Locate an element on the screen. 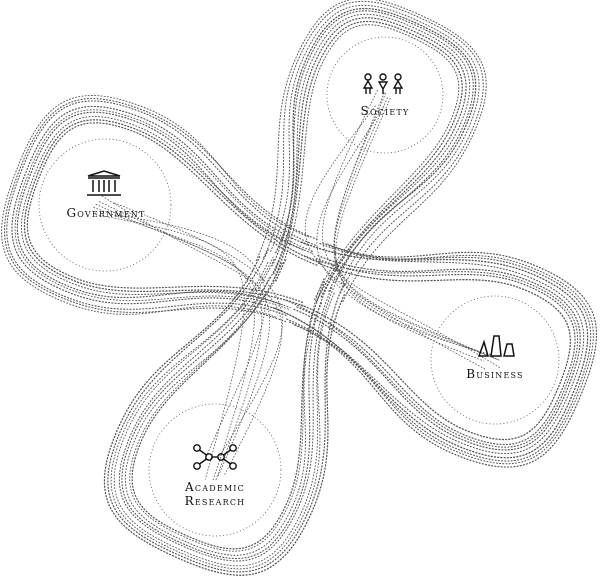 This screenshot has width=604, height=579. academic-research-label-line-1: Academic is located at coordinates (215, 487).